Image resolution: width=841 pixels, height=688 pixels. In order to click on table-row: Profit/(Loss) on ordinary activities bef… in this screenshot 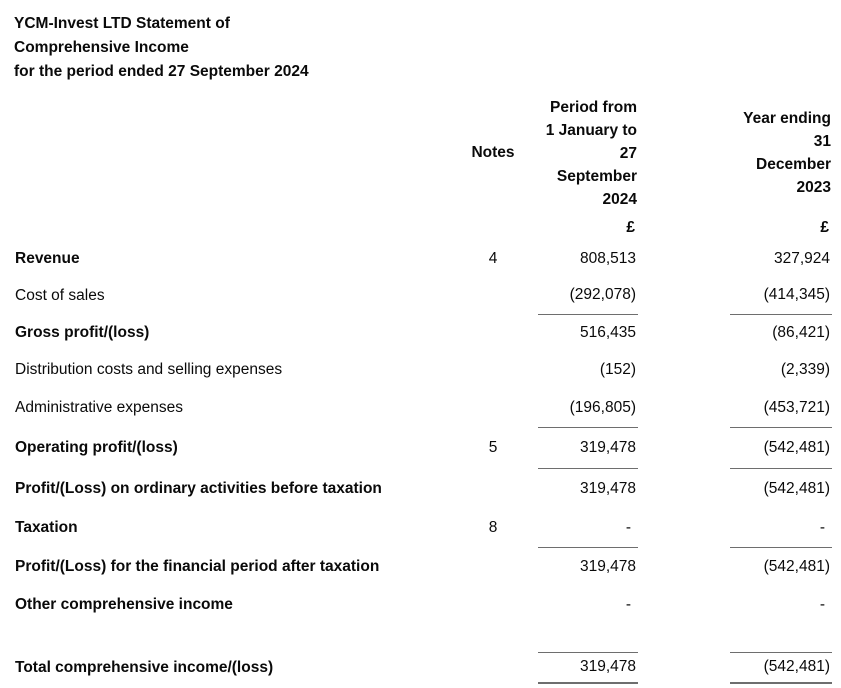, I will do `click(423, 488)`.